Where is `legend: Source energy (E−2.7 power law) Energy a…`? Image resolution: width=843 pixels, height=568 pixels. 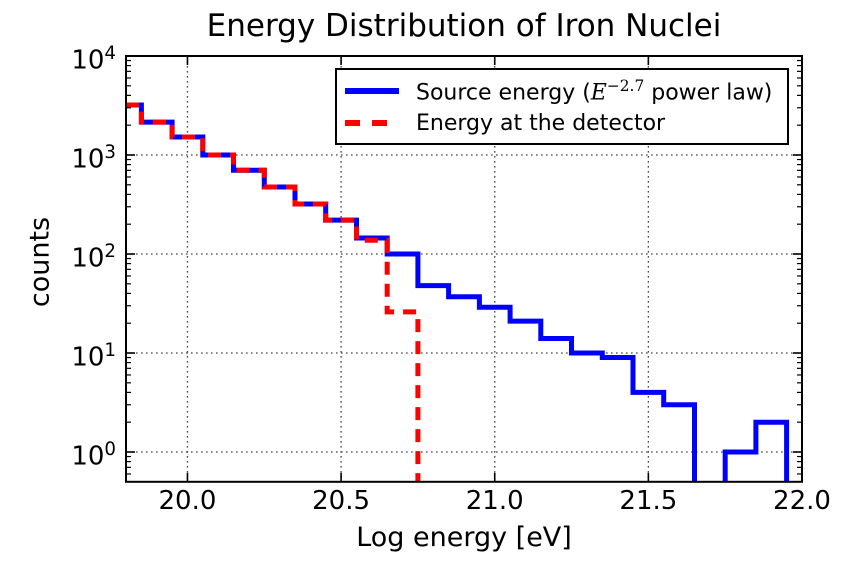
legend: Source energy (E−2.7 power law) Energy a… is located at coordinates (562, 106).